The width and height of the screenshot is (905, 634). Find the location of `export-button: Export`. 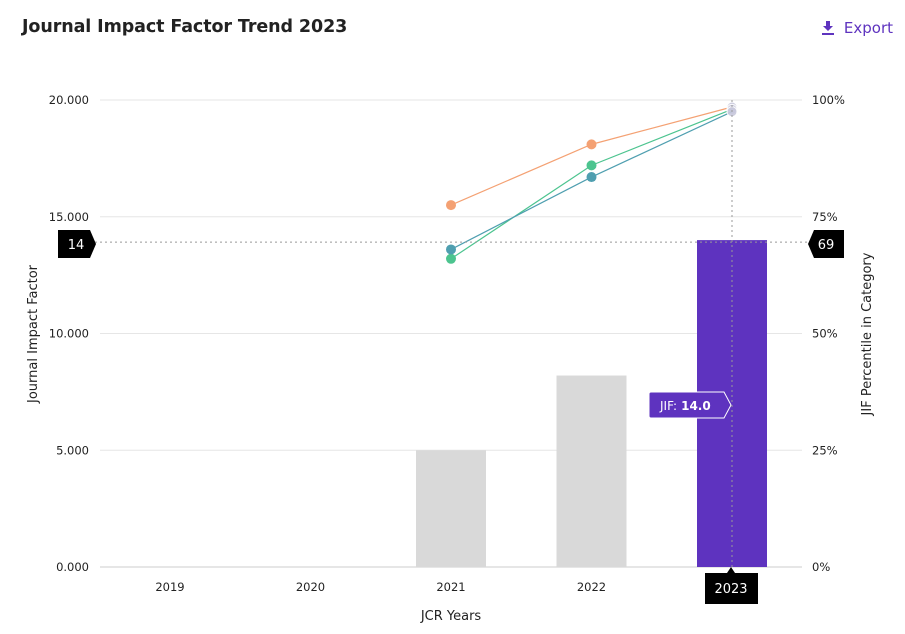

export-button: Export is located at coordinates (857, 28).